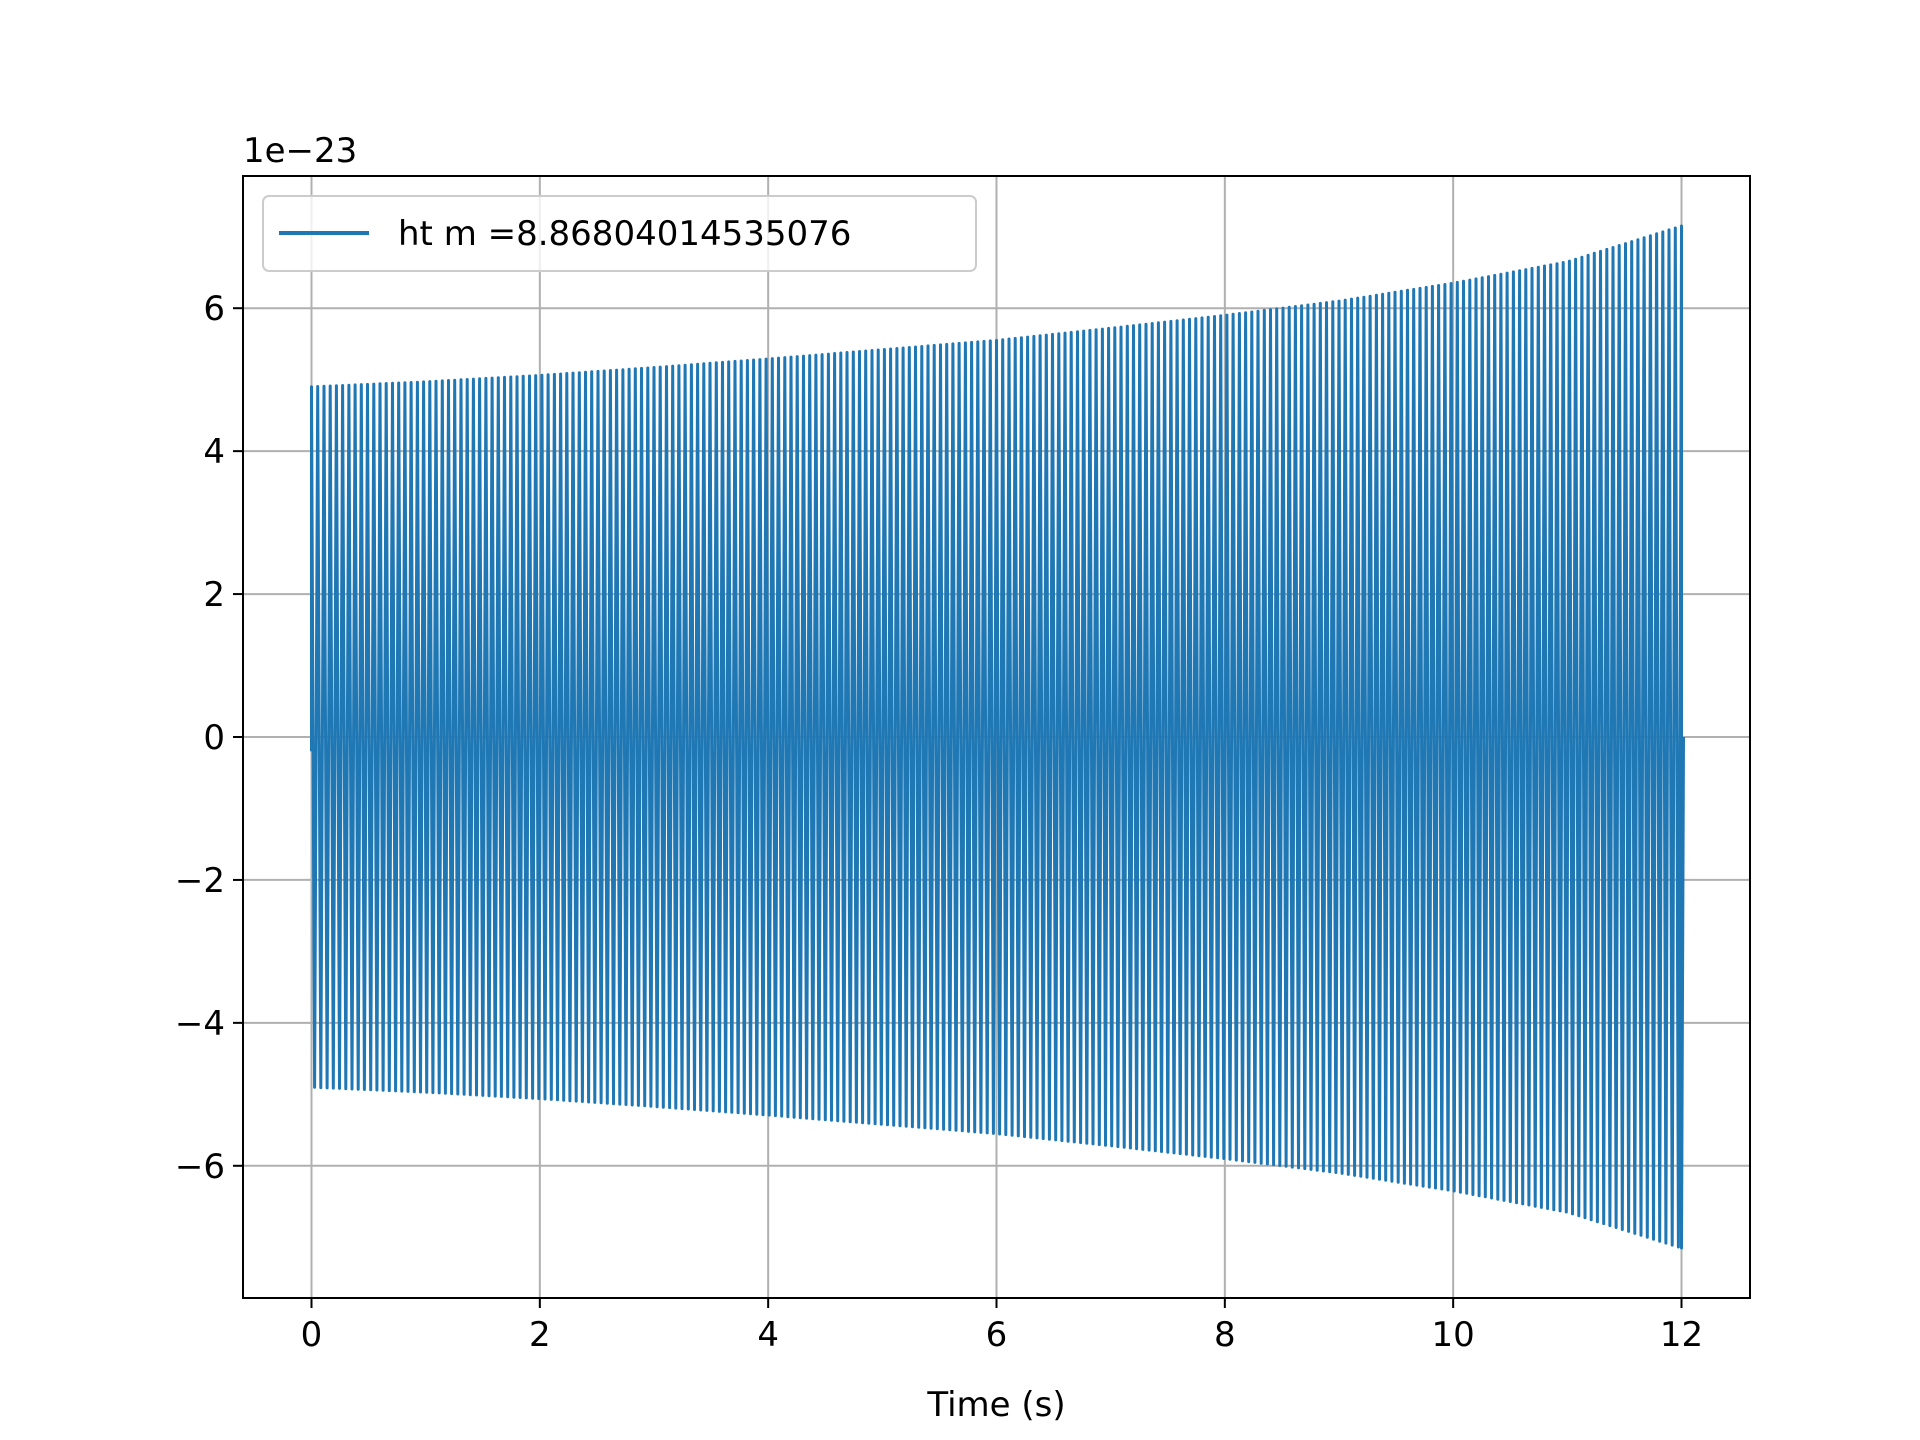 The image size is (1920, 1440). Describe the element at coordinates (200, 881) in the screenshot. I see `y-tick-label: −2` at that location.